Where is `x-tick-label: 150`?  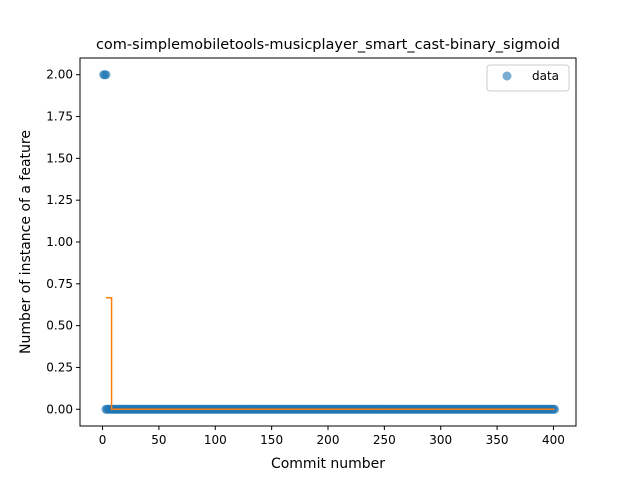
x-tick-label: 150 is located at coordinates (271, 440).